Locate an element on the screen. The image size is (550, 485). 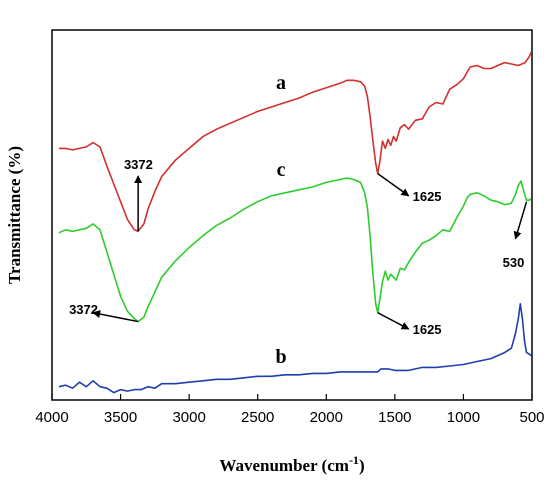
x-axis-title: Wavenumber (cm-1) is located at coordinates (291, 464).